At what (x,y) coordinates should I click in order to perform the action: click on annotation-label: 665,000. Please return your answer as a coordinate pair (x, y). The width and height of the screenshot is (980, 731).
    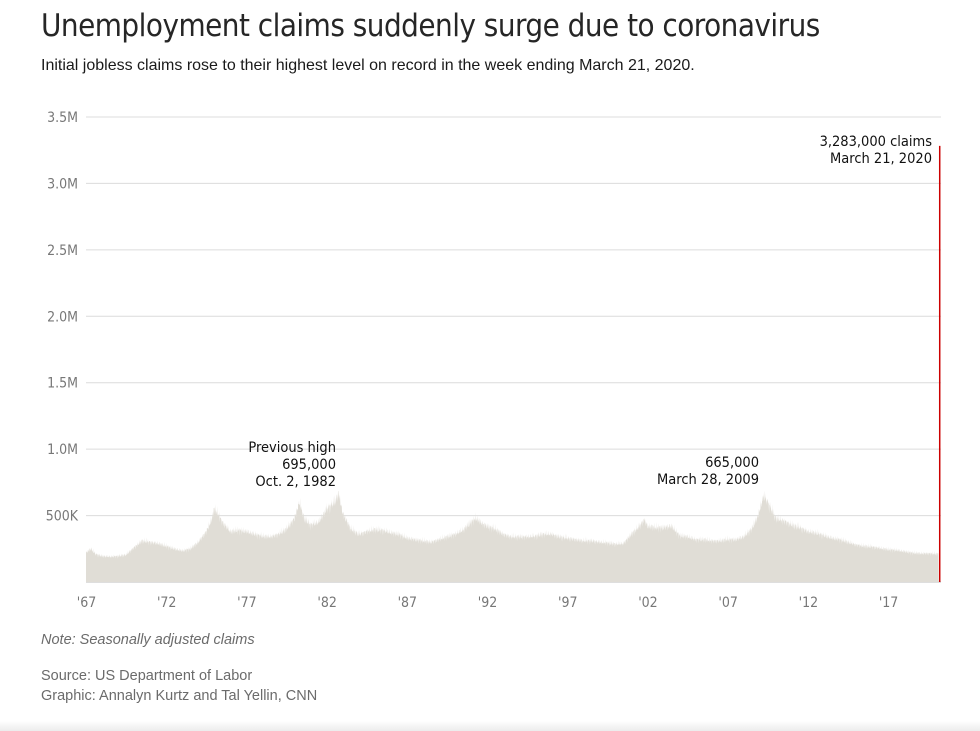
    Looking at the image, I should click on (732, 463).